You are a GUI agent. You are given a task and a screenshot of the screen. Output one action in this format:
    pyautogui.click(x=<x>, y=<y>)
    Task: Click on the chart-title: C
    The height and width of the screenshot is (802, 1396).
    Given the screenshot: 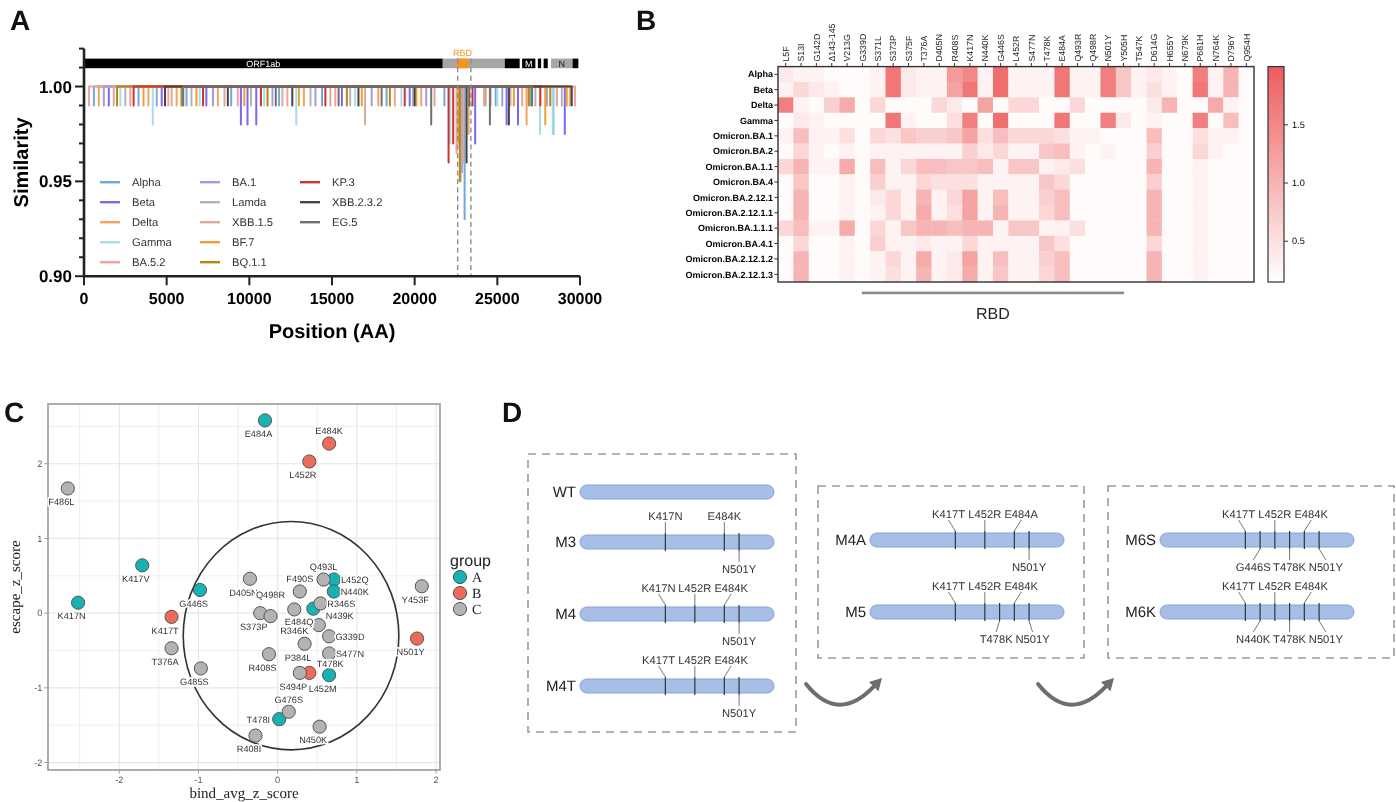 What is the action you would take?
    pyautogui.click(x=14, y=412)
    